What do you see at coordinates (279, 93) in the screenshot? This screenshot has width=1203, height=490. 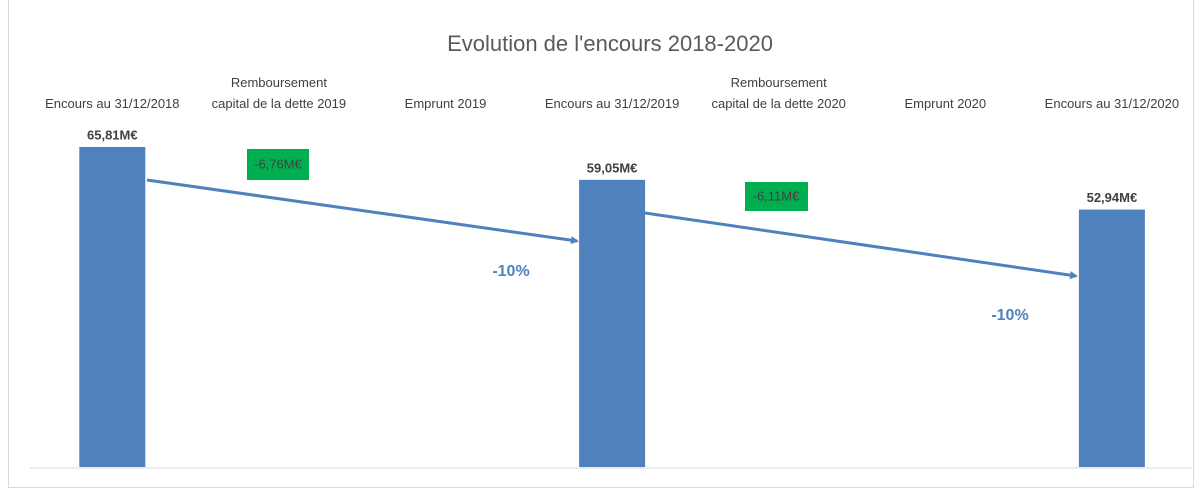 I see `category-label: Remboursement capital de la dette 2019` at bounding box center [279, 93].